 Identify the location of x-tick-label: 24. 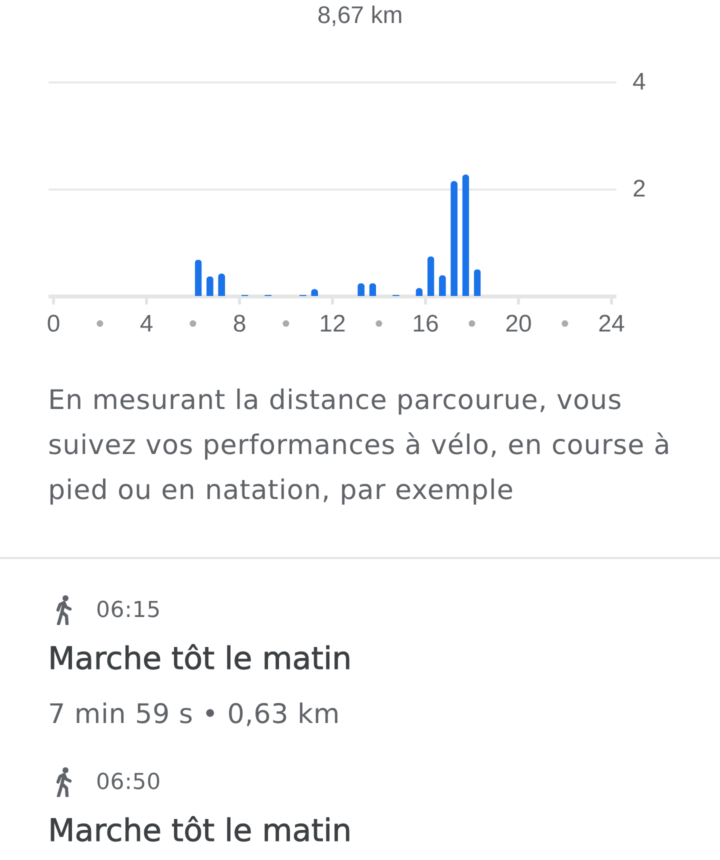
(611, 324).